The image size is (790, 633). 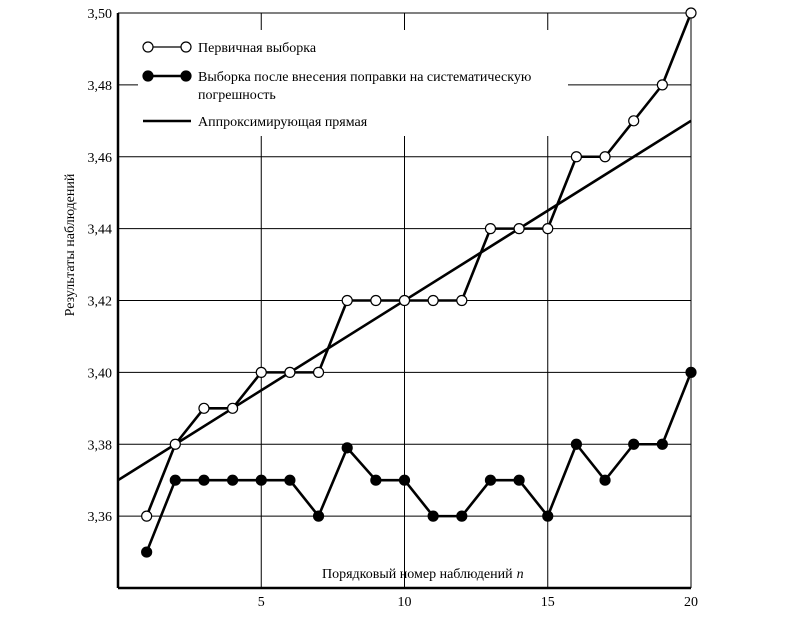 I want to click on legend-label-approx: Аппроксимирующая прямая, so click(x=283, y=122).